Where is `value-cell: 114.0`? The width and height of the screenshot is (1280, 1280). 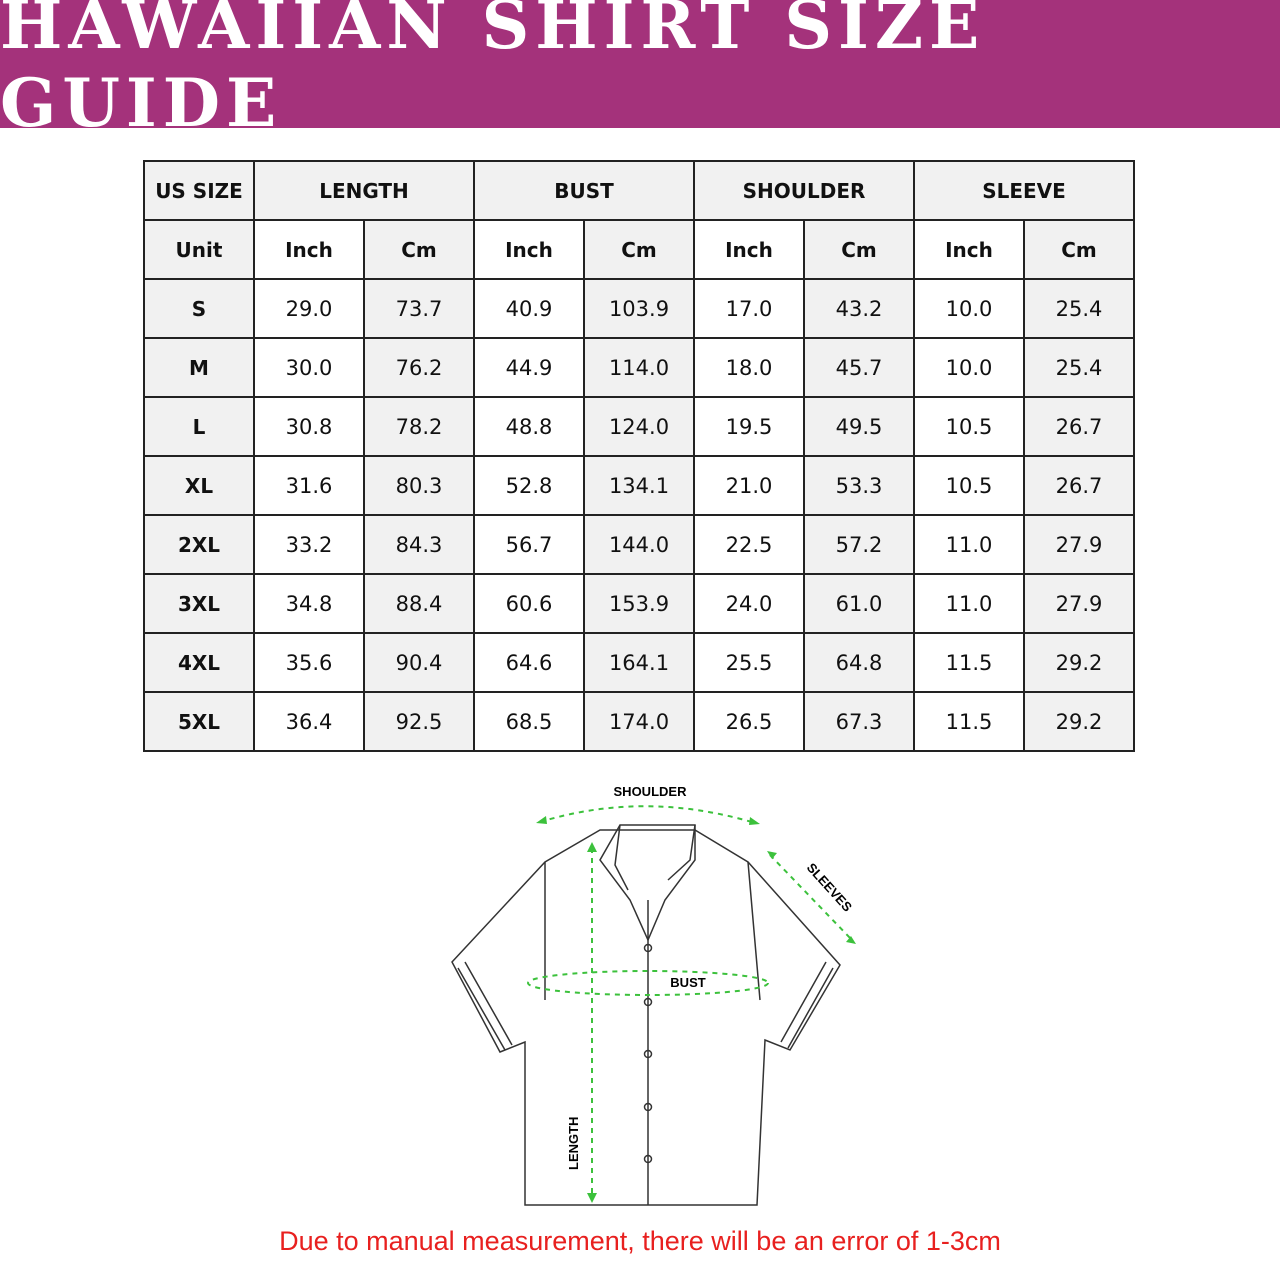 value-cell: 114.0 is located at coordinates (639, 367).